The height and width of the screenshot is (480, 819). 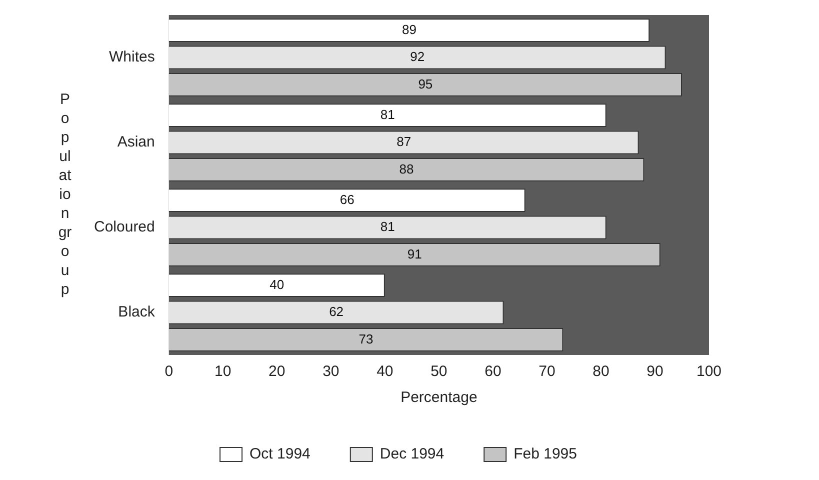 I want to click on x-tick-label: 90, so click(x=655, y=371).